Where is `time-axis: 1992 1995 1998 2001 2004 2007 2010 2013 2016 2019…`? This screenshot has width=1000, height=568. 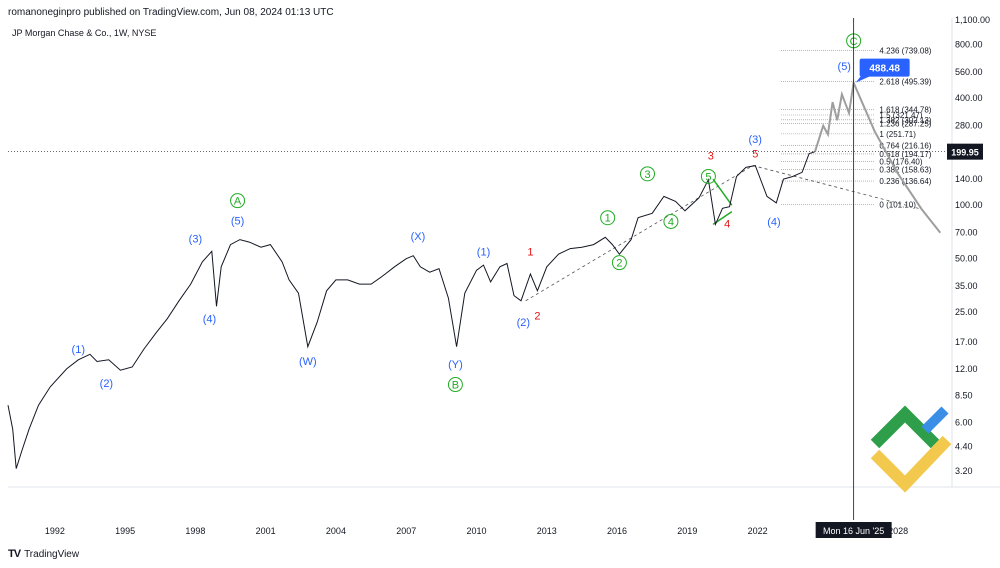 time-axis: 1992 1995 1998 2001 2004 2007 2010 2013 2016 2019… is located at coordinates (476, 531).